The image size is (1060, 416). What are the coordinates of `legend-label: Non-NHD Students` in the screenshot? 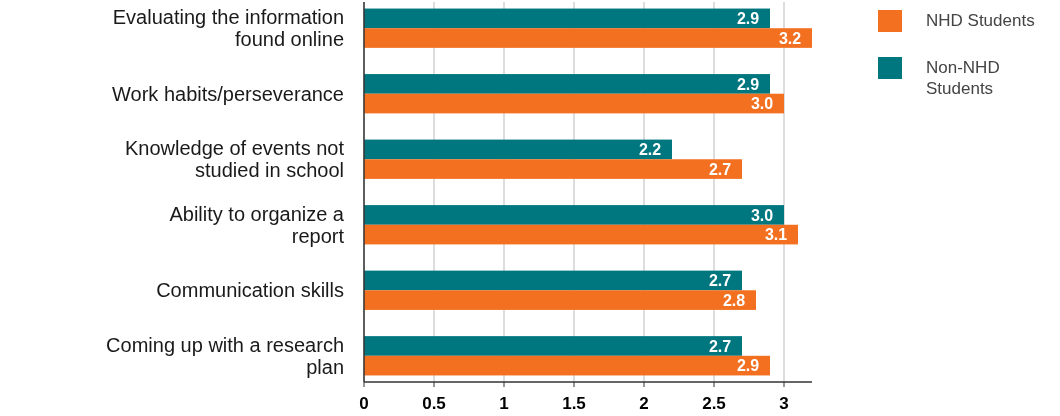 It's located at (963, 78).